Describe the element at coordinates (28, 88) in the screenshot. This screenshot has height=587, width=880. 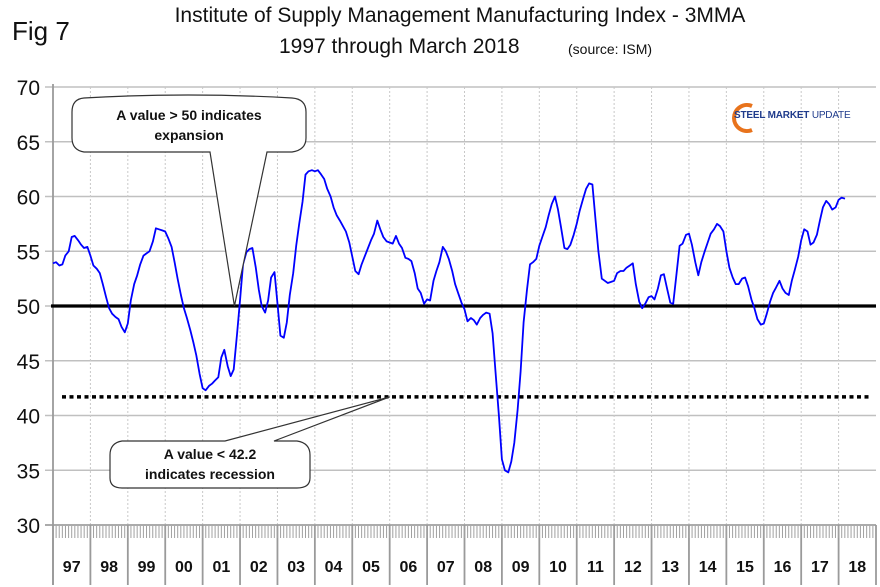
I see `y-tick-label: 70` at that location.